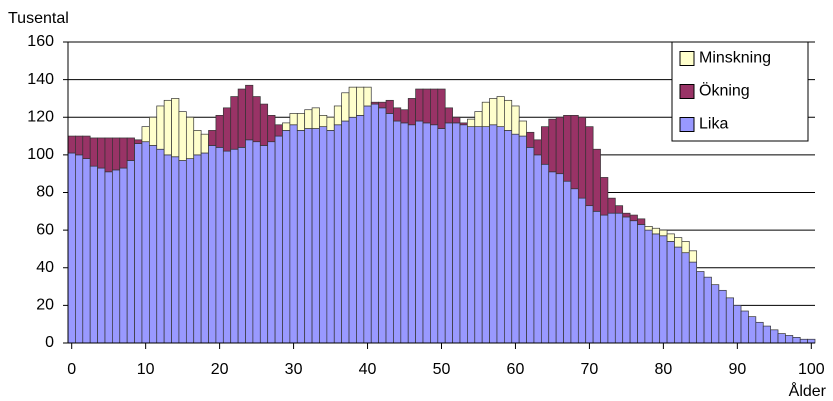 Image resolution: width=833 pixels, height=401 pixels. What do you see at coordinates (45, 267) in the screenshot?
I see `y-tick-label: 40` at bounding box center [45, 267].